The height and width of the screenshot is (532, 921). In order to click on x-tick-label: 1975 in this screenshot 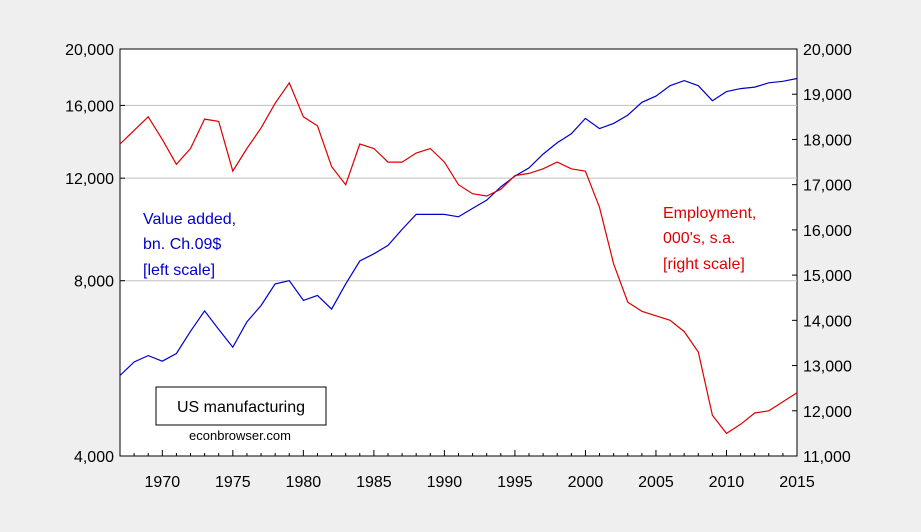, I will do `click(233, 482)`.